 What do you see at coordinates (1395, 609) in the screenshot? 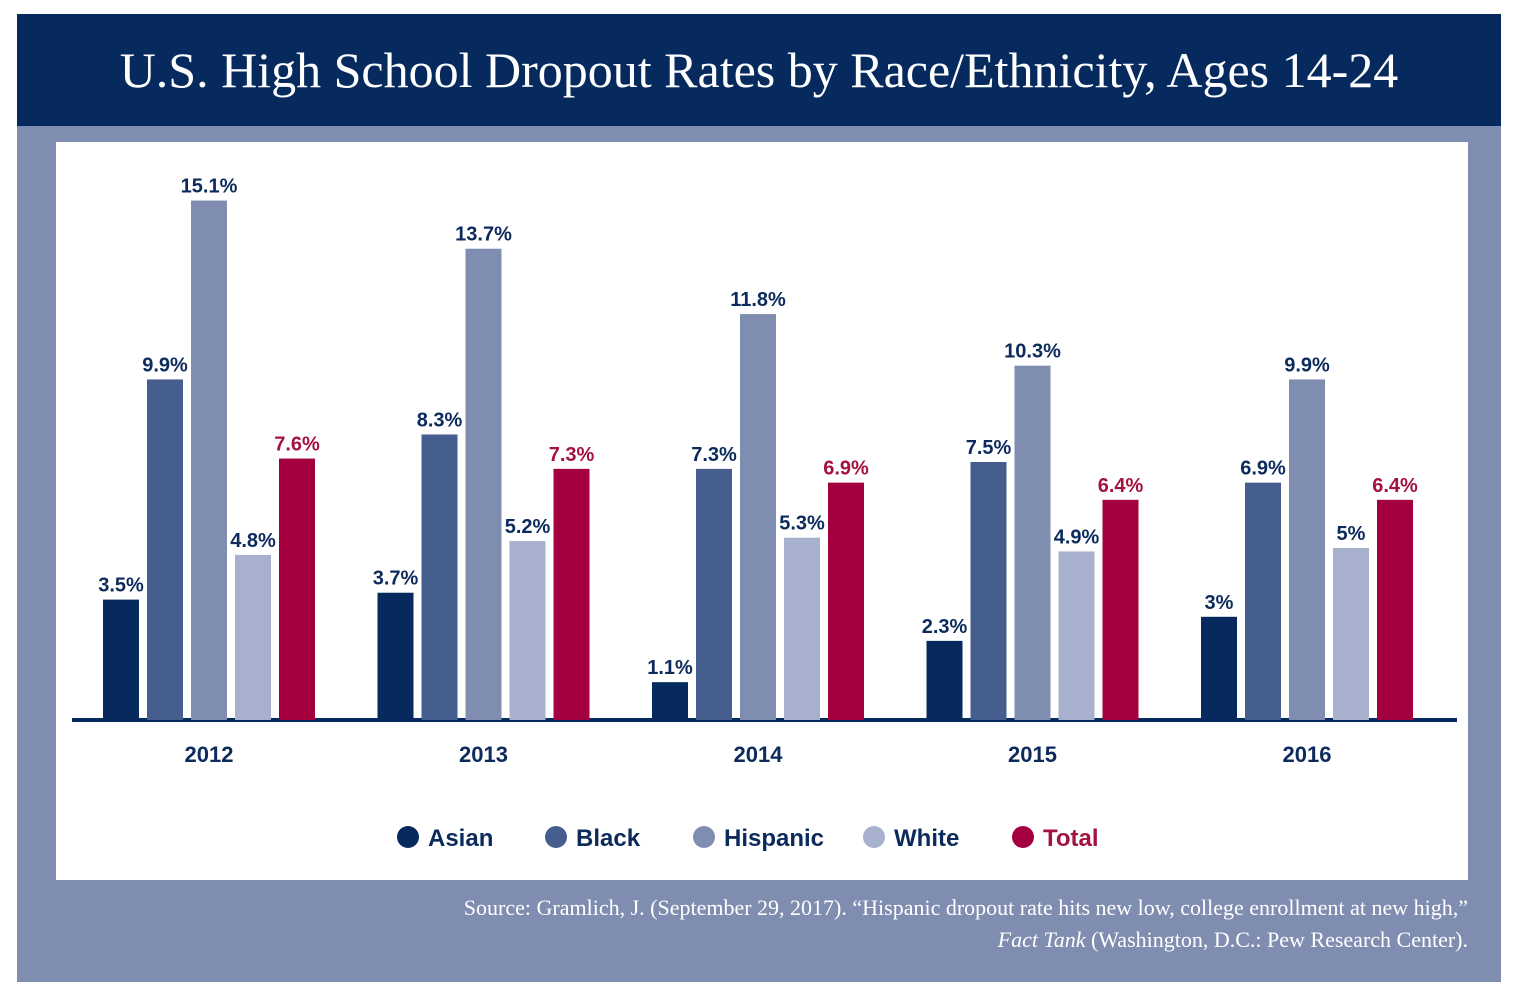
I see `bar-total-2016` at bounding box center [1395, 609].